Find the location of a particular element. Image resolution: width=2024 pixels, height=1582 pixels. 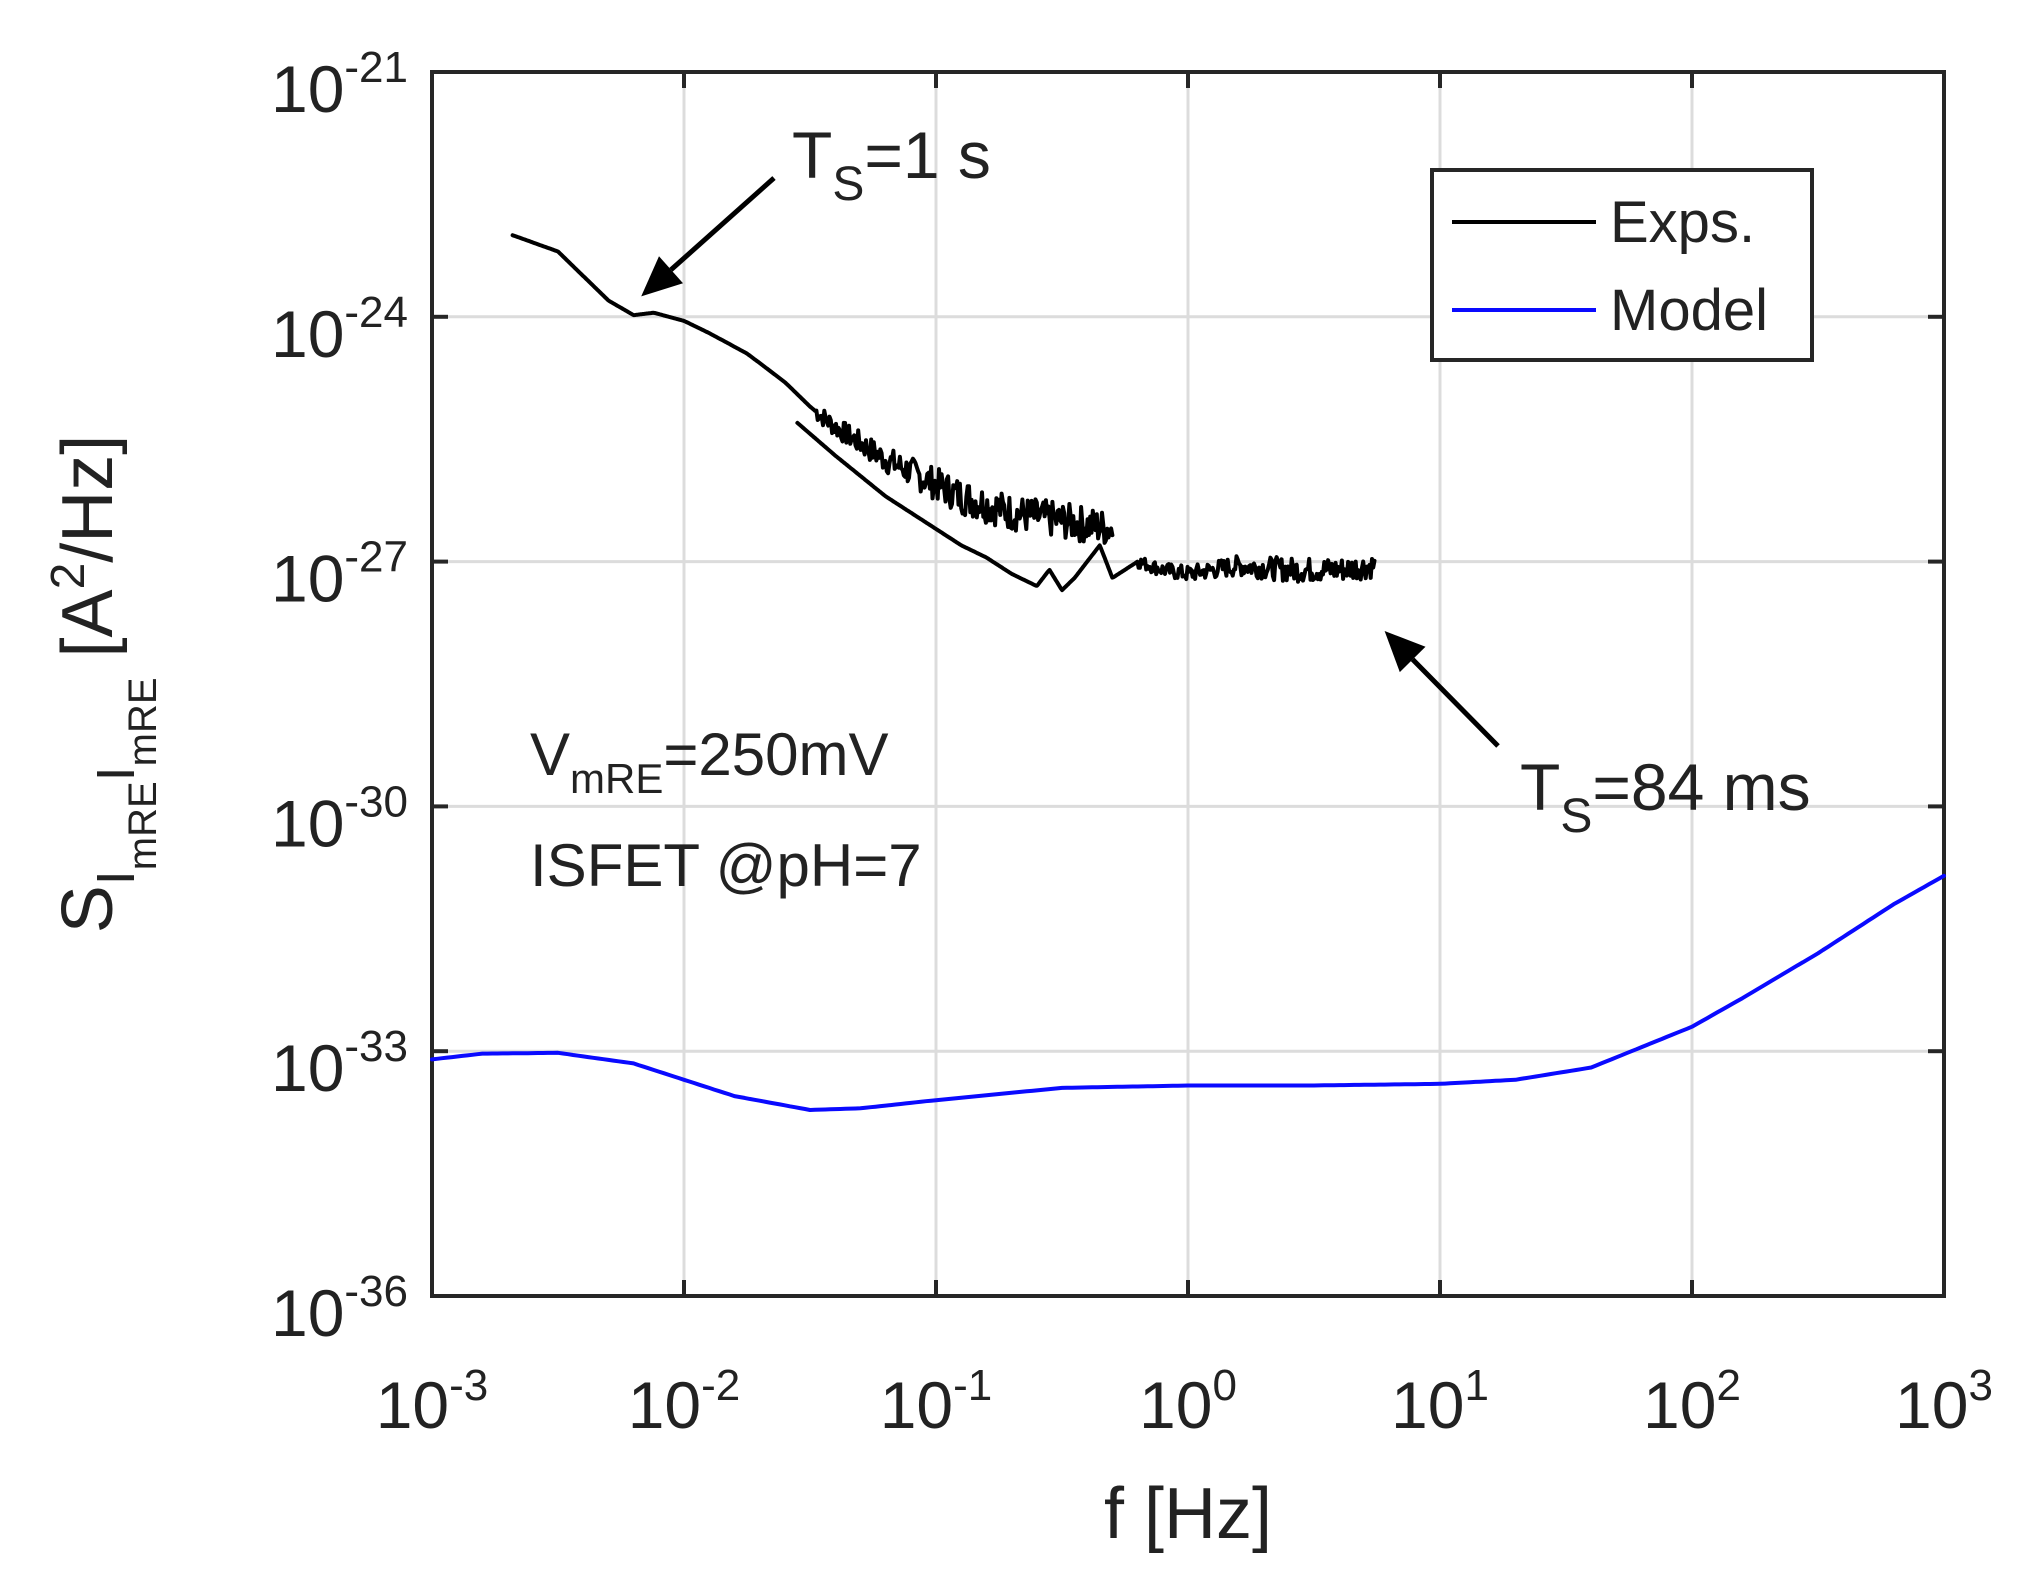

x-tick-label-exp: -2 is located at coordinates (720, 1385).